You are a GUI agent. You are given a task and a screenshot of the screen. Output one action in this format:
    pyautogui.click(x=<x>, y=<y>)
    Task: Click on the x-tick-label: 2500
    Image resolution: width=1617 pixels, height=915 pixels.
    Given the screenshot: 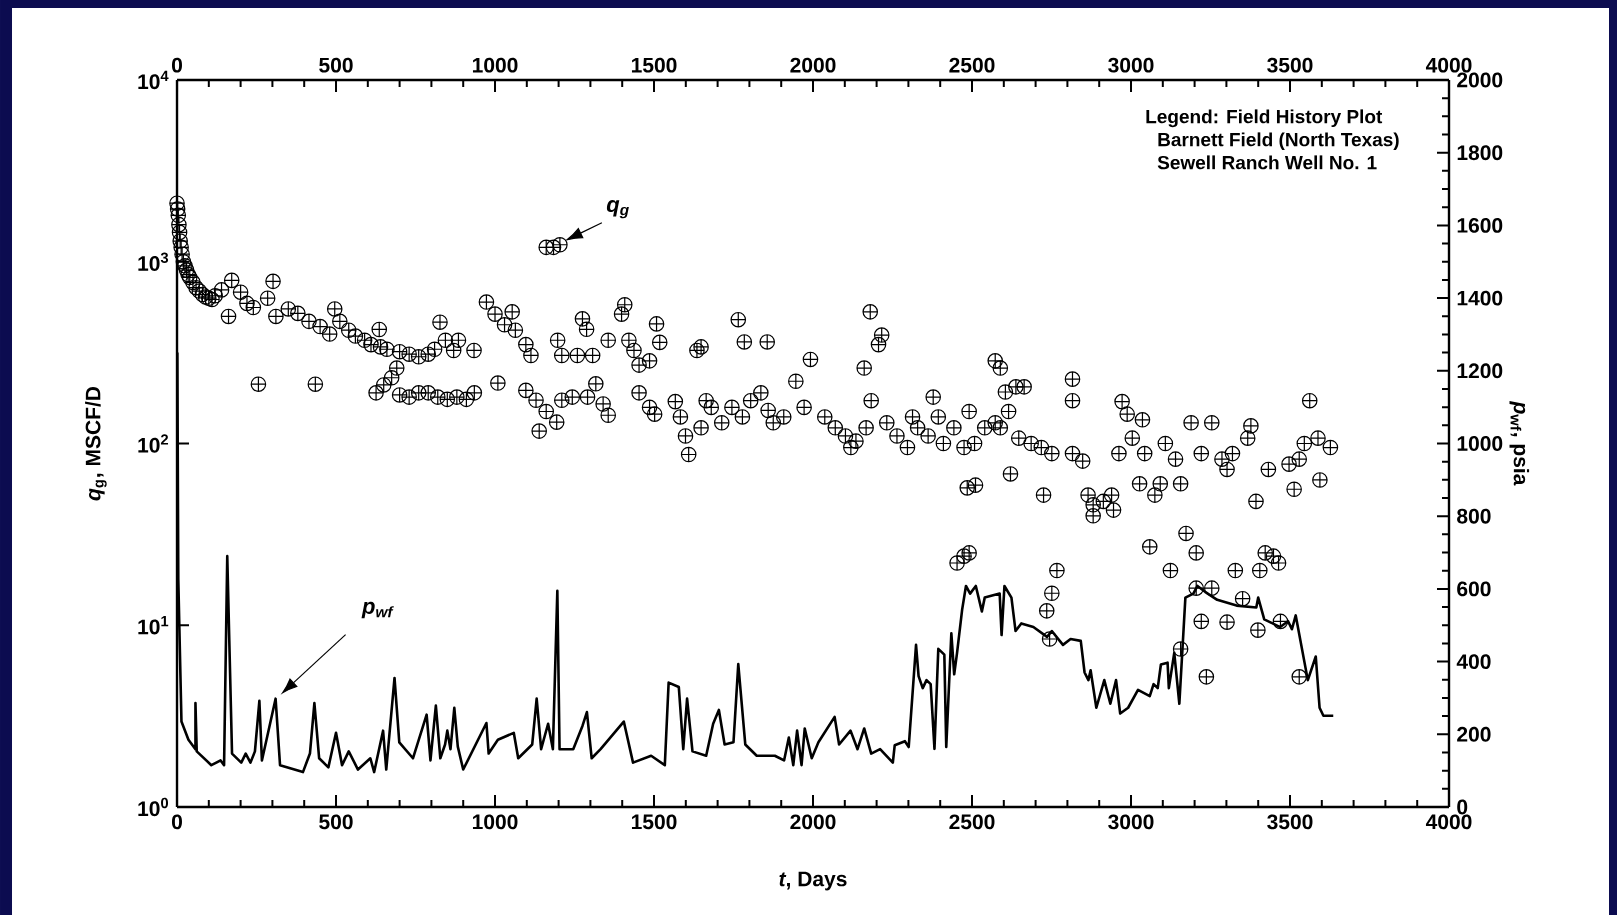 What is the action you would take?
    pyautogui.click(x=972, y=65)
    